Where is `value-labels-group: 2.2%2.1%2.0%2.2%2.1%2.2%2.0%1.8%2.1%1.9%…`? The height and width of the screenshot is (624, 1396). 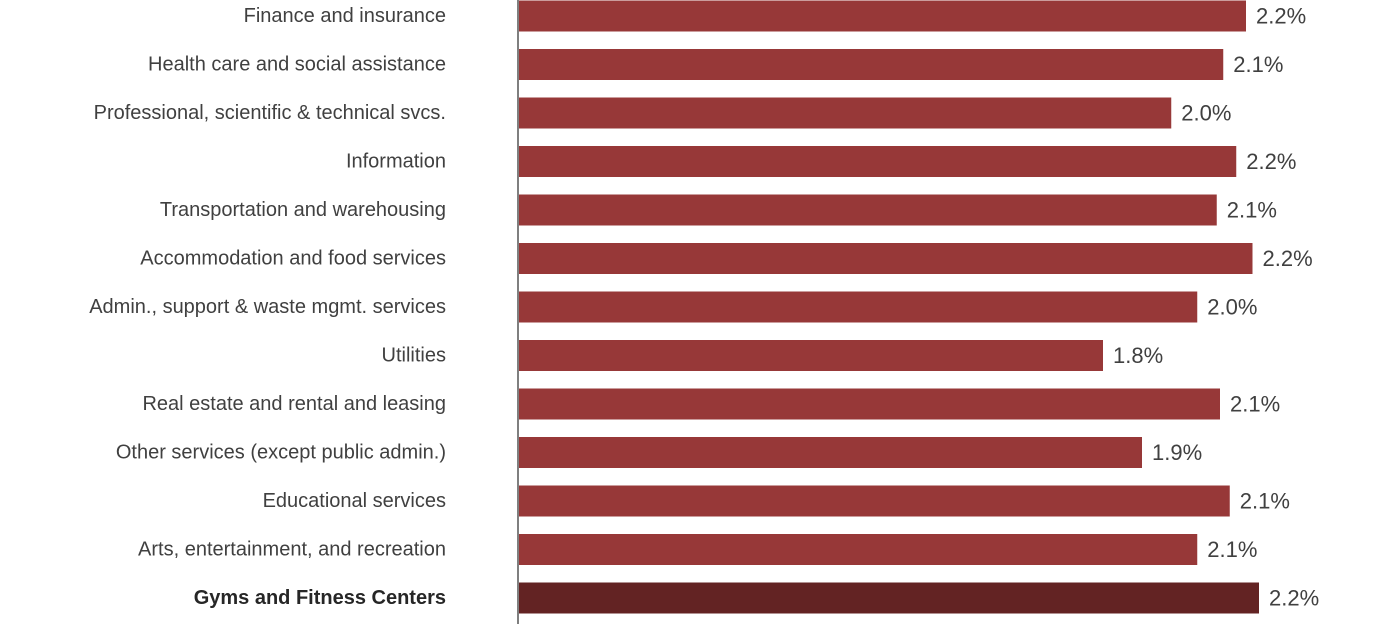 value-labels-group: 2.2%2.1%2.0%2.2%2.1%2.2%2.0%1.8%2.1%1.9%… is located at coordinates (1216, 307).